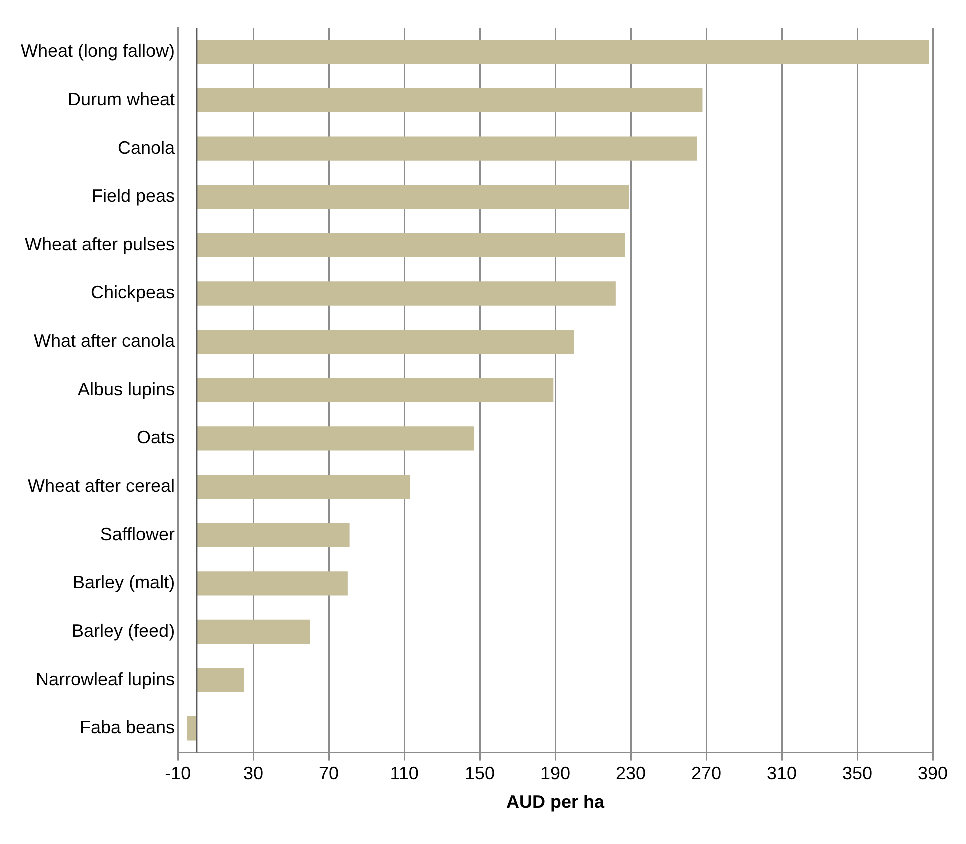 The width and height of the screenshot is (966, 844). I want to click on y-tick-label: Durum wheat, so click(122, 99).